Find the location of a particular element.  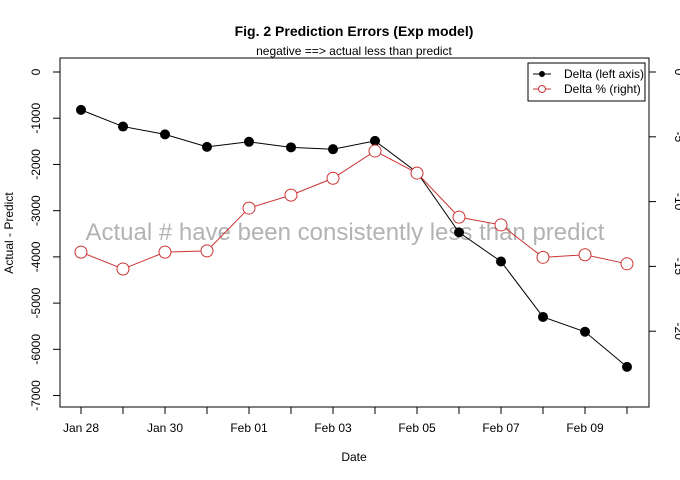

legend-marker-delta-pct is located at coordinates (542, 89).